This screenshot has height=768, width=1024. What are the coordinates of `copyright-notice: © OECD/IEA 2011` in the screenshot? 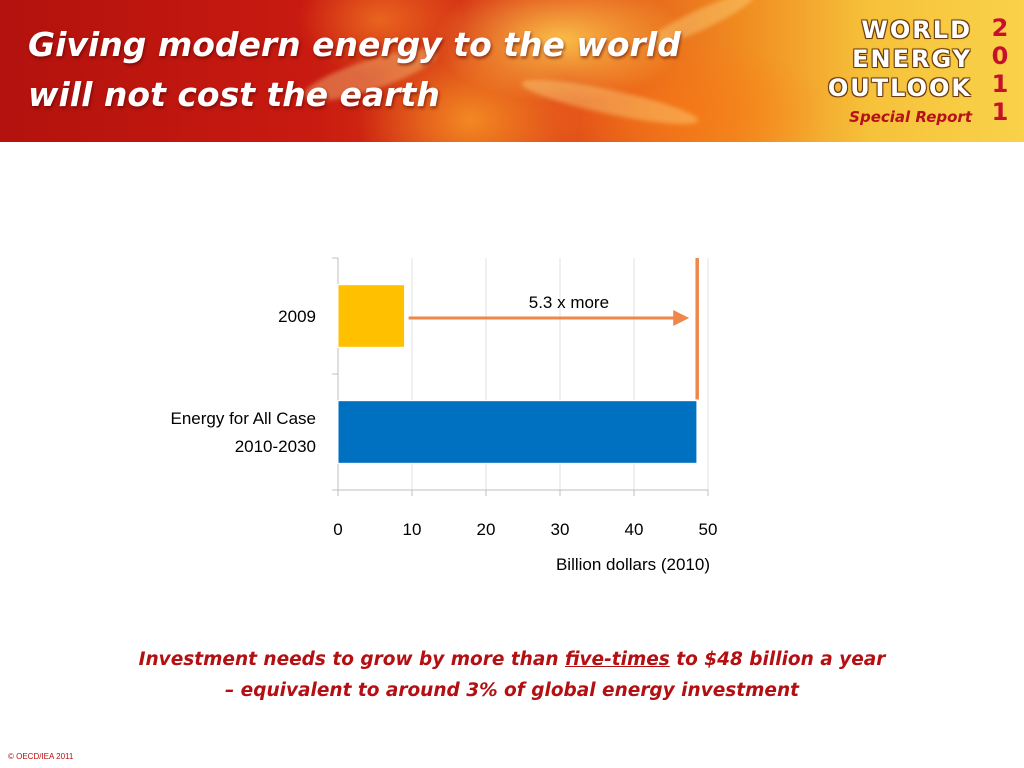 It's located at (41, 756).